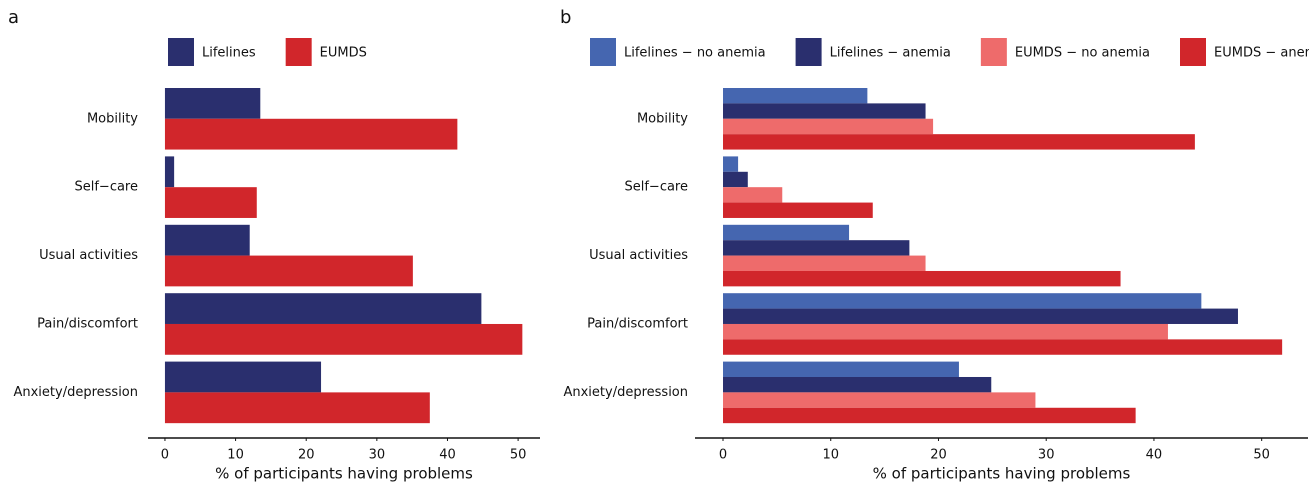 The image size is (1309, 484). What do you see at coordinates (1082, 53) in the screenshot?
I see `legend-label: EUMDS − no anemia` at bounding box center [1082, 53].